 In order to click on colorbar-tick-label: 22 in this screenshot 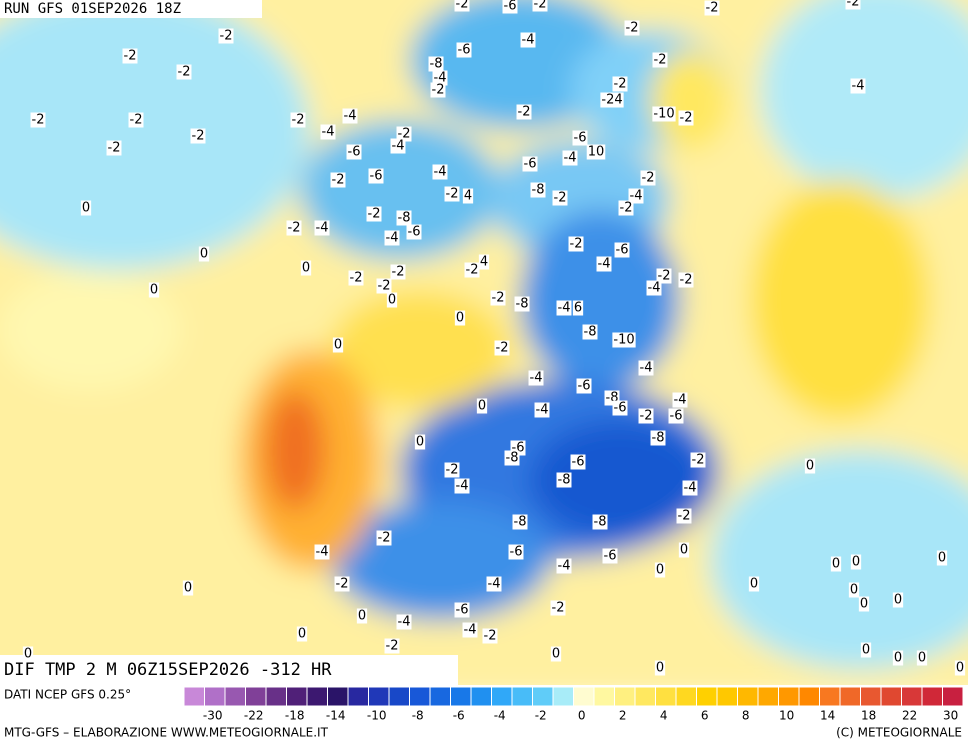, I will do `click(909, 716)`.